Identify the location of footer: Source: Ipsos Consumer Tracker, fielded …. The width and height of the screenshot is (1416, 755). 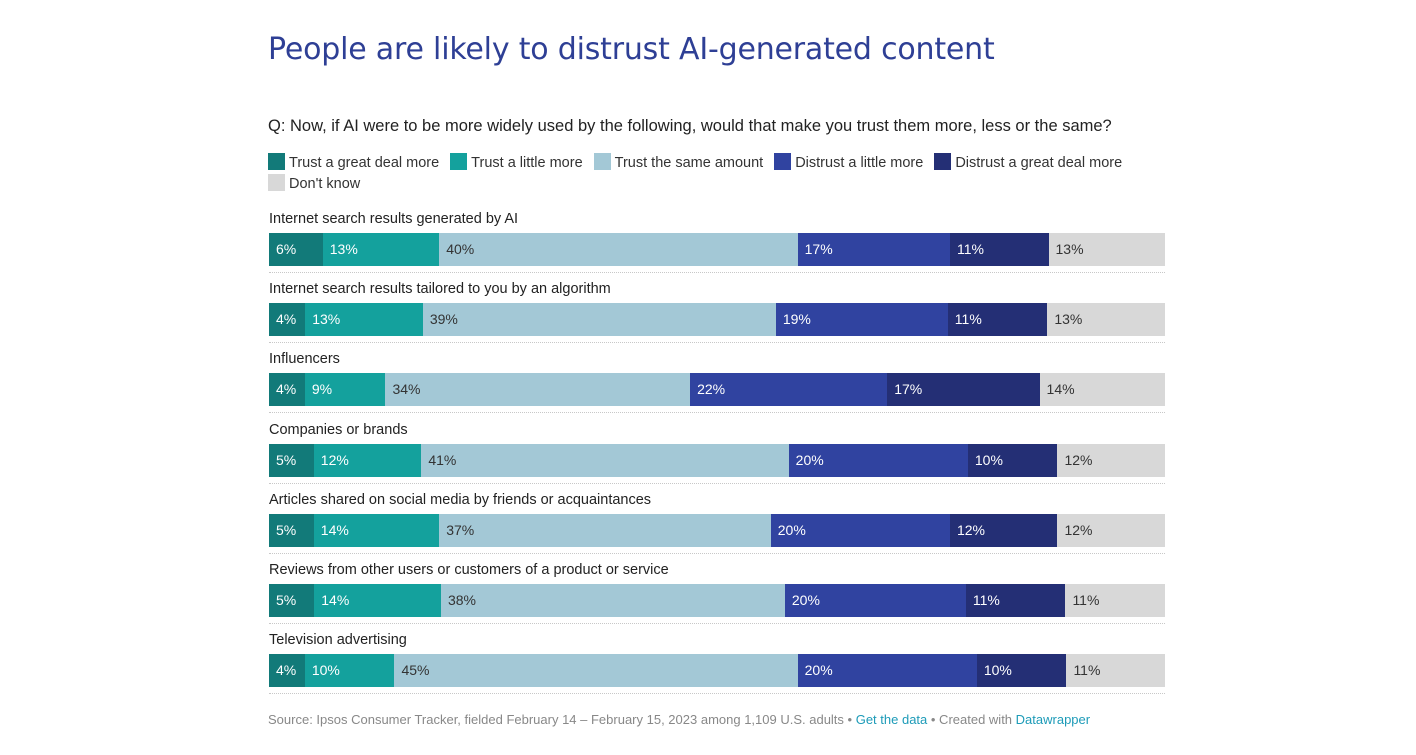
(679, 719).